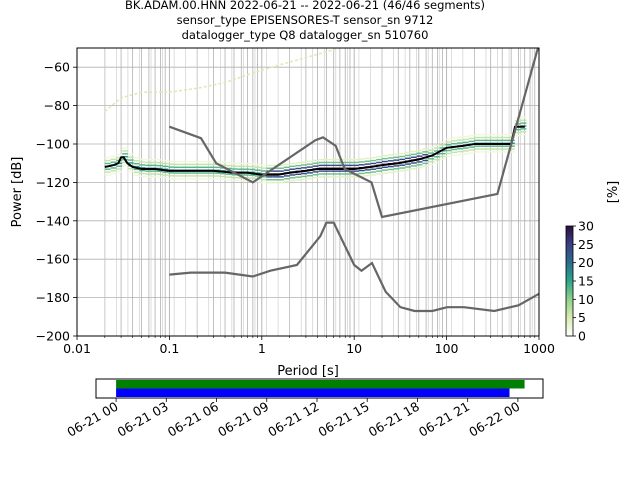  What do you see at coordinates (53, 220) in the screenshot?
I see `y-tick-label: −140` at bounding box center [53, 220].